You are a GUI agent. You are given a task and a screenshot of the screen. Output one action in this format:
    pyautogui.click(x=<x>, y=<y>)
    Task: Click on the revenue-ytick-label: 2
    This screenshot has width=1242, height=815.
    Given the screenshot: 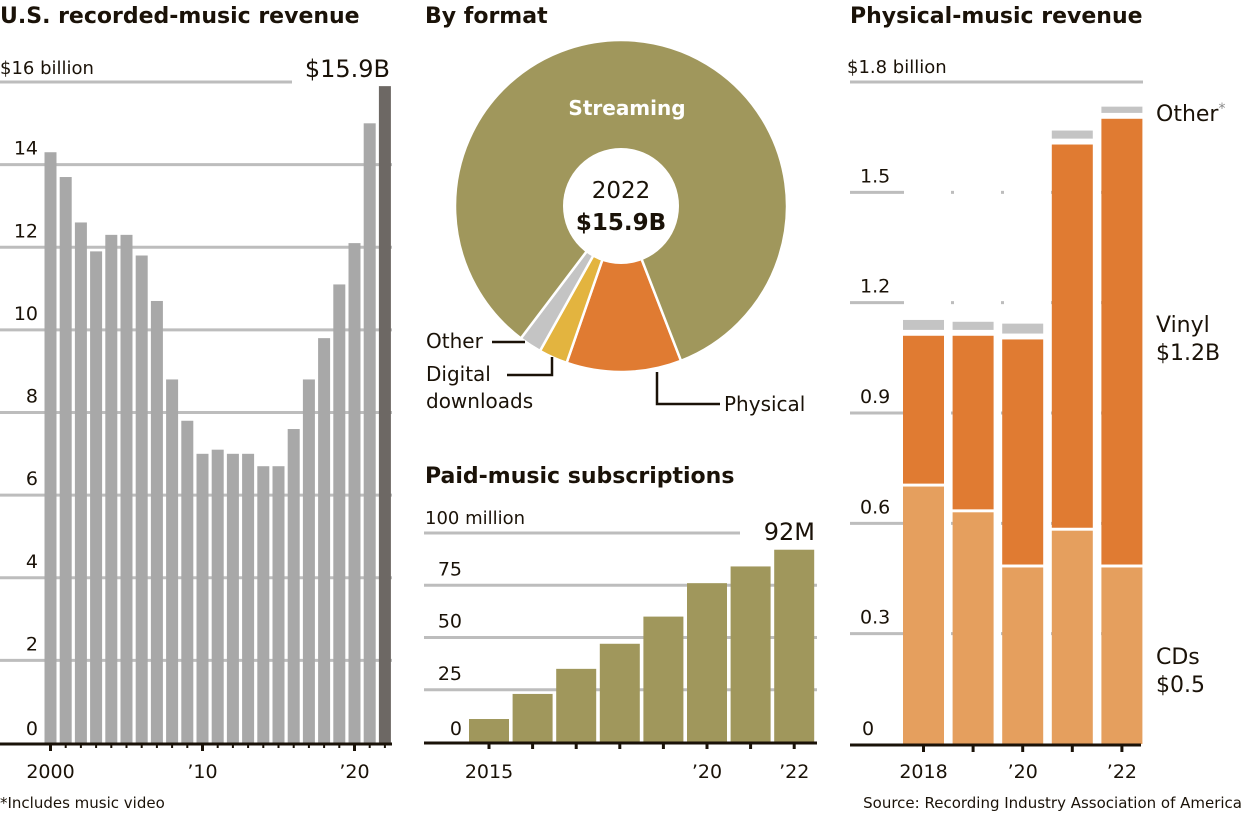 What is the action you would take?
    pyautogui.click(x=32, y=644)
    